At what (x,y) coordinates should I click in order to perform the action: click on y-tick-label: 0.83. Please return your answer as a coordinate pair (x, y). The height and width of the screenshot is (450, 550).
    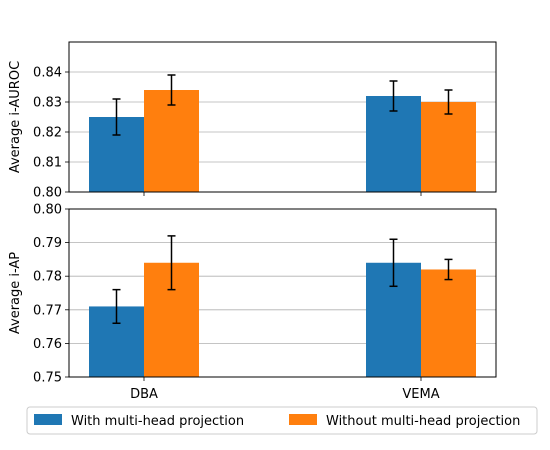
    Looking at the image, I should click on (47, 103).